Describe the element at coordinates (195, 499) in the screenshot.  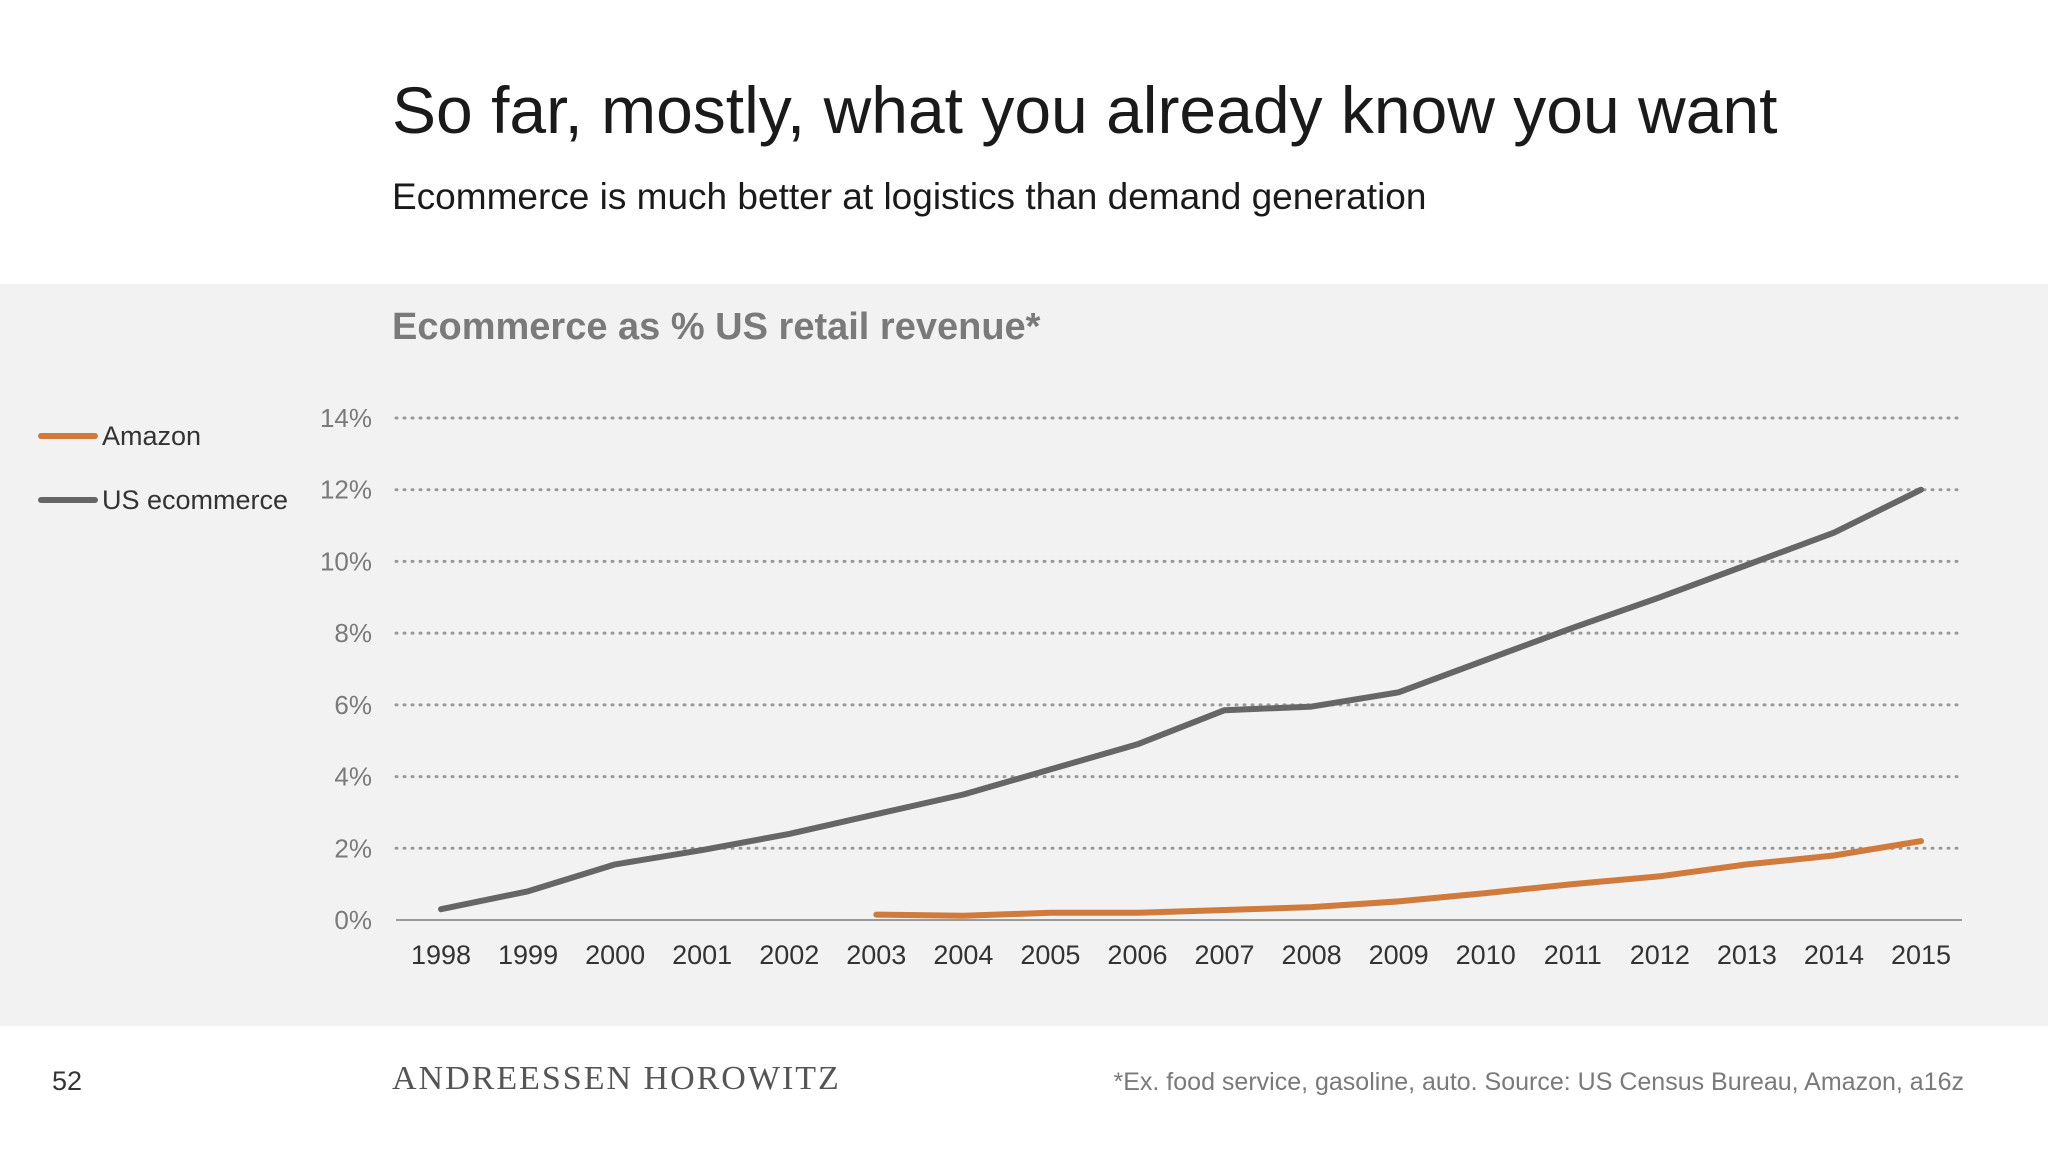
I see `legend-label-us-ecommerce: US ecommerce` at that location.